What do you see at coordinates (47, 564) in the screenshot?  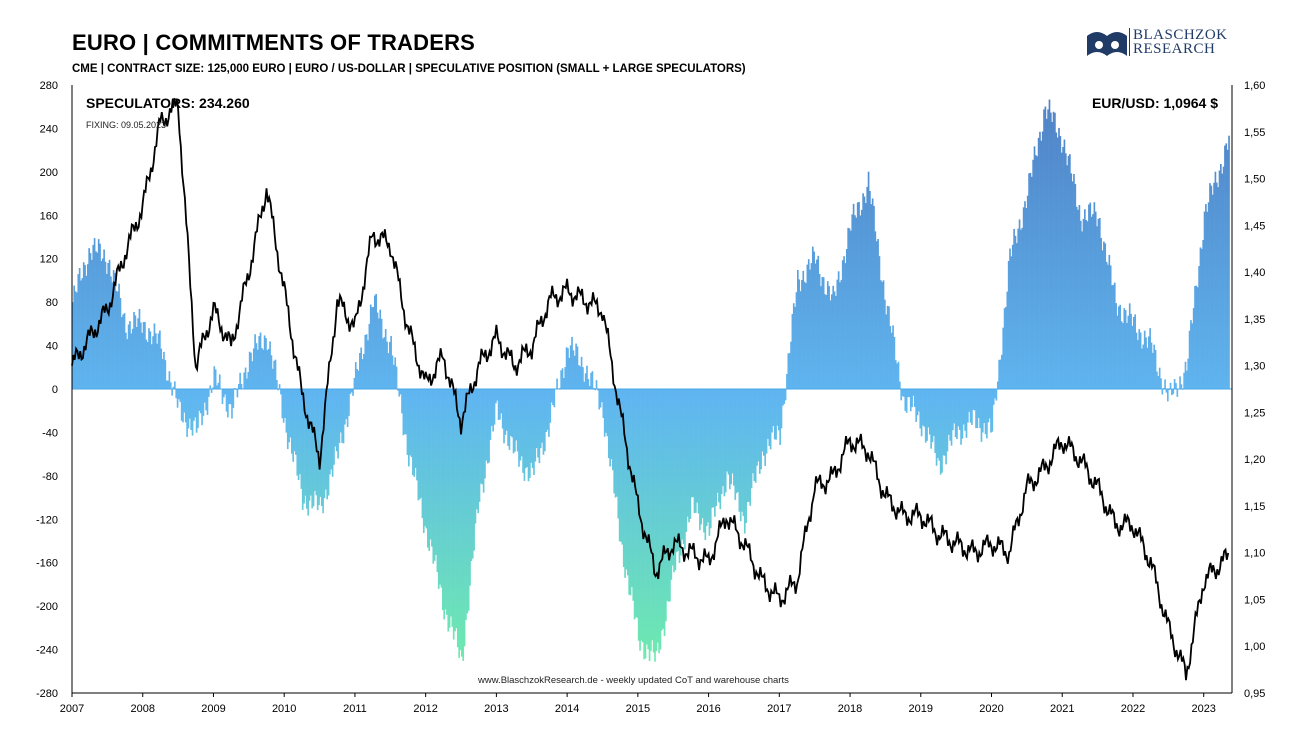 I see `left-tick-label: -160` at bounding box center [47, 564].